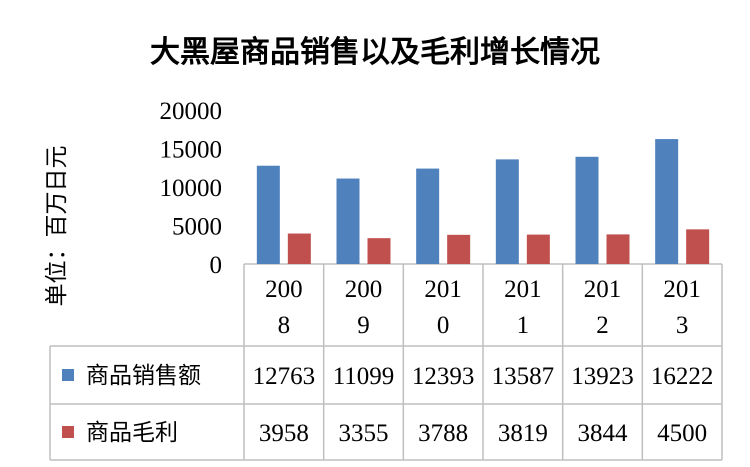  Describe the element at coordinates (216, 265) in the screenshot. I see `y-tick-label: 0` at that location.